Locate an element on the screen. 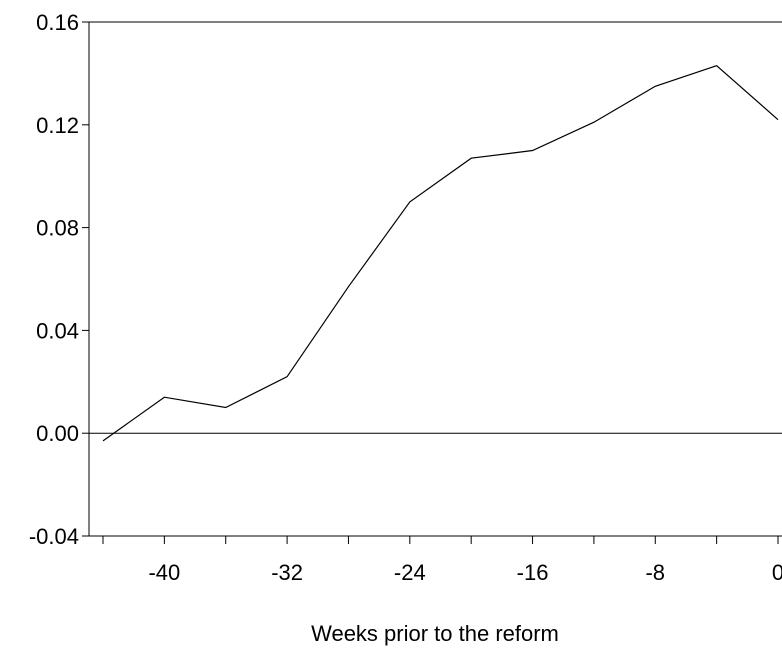 The height and width of the screenshot is (659, 782). y-tick-label: 0.04 is located at coordinates (57, 330).